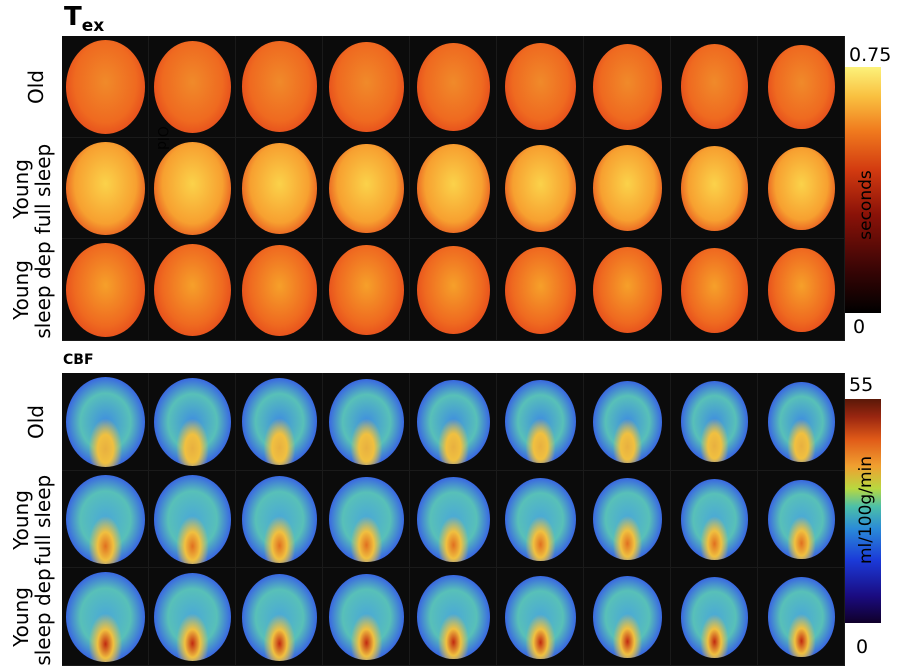  I want to click on cbf-colorbar, so click(863, 511).